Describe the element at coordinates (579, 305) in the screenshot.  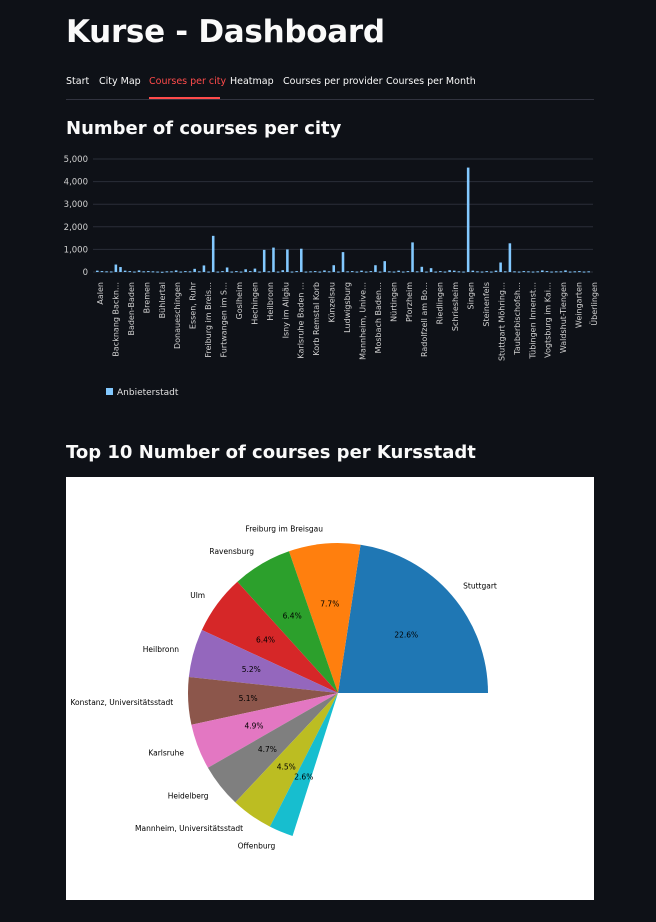
I see `x-tick-label: Weingarten` at that location.